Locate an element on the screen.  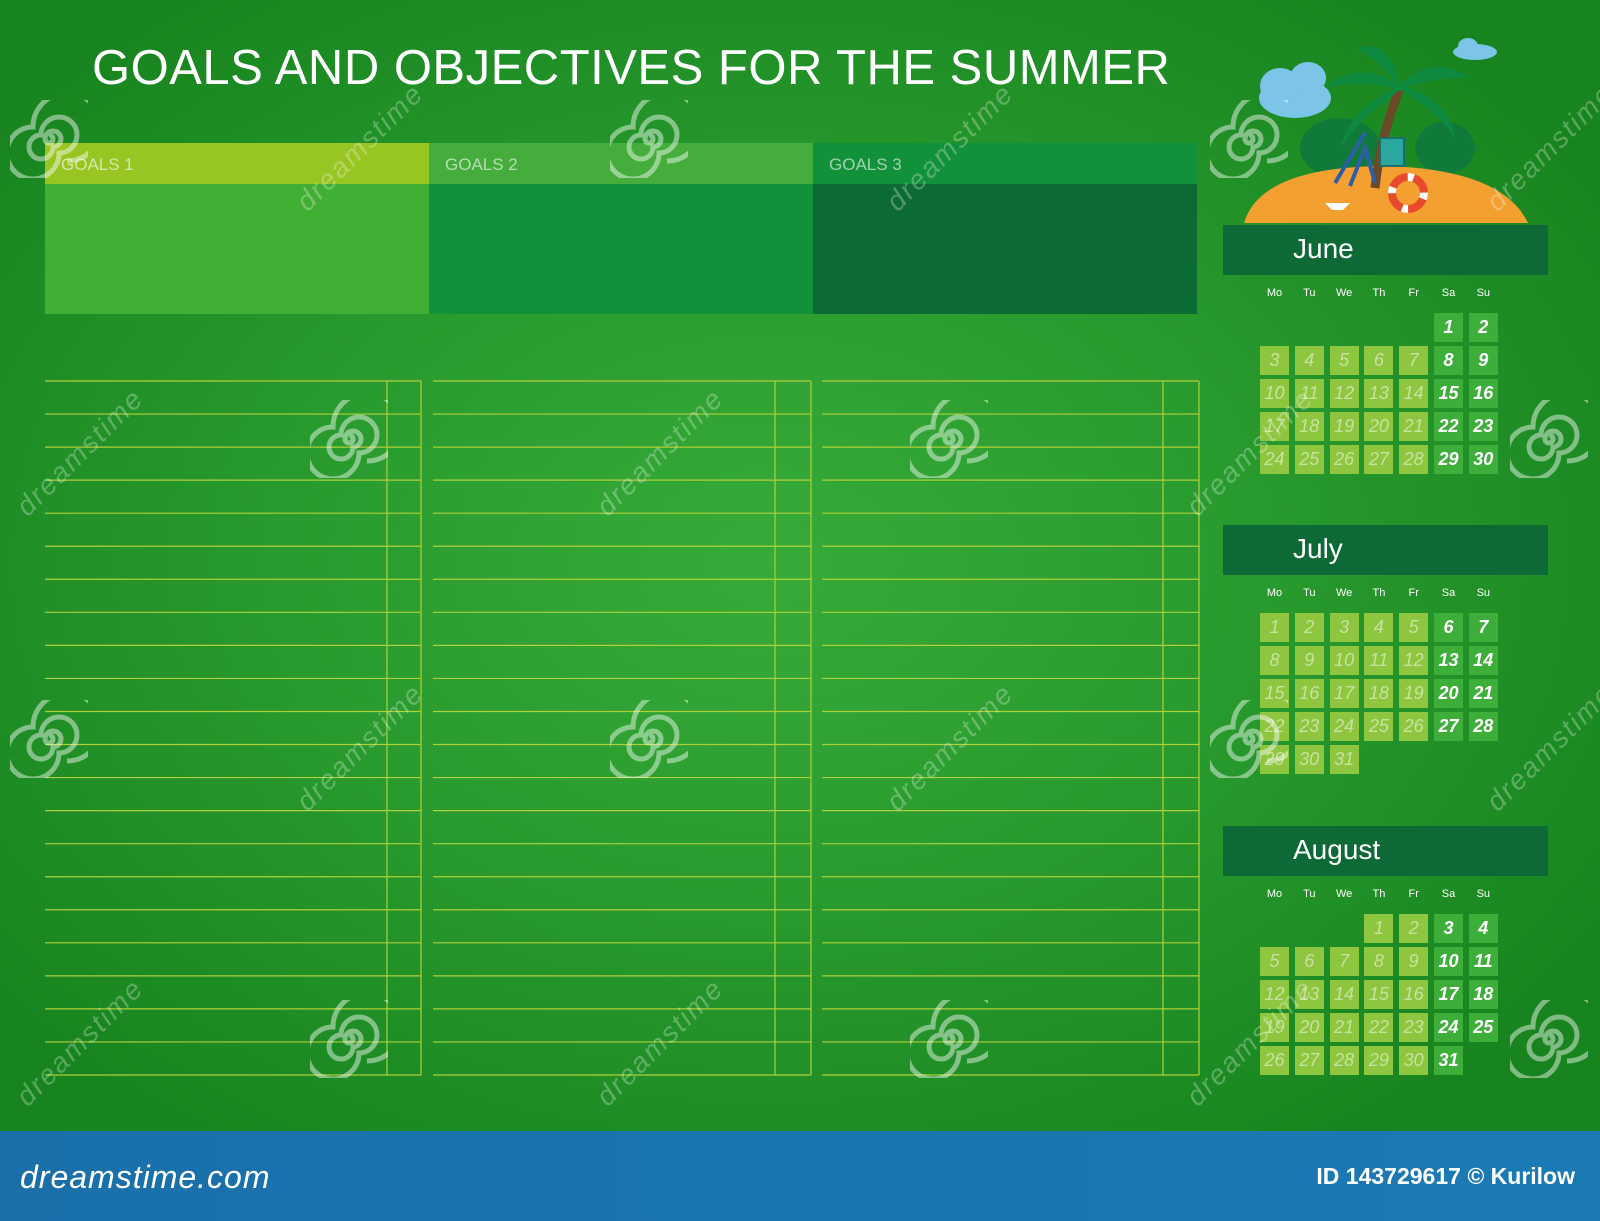
footer-logo: dreamstime.com is located at coordinates (145, 1177).